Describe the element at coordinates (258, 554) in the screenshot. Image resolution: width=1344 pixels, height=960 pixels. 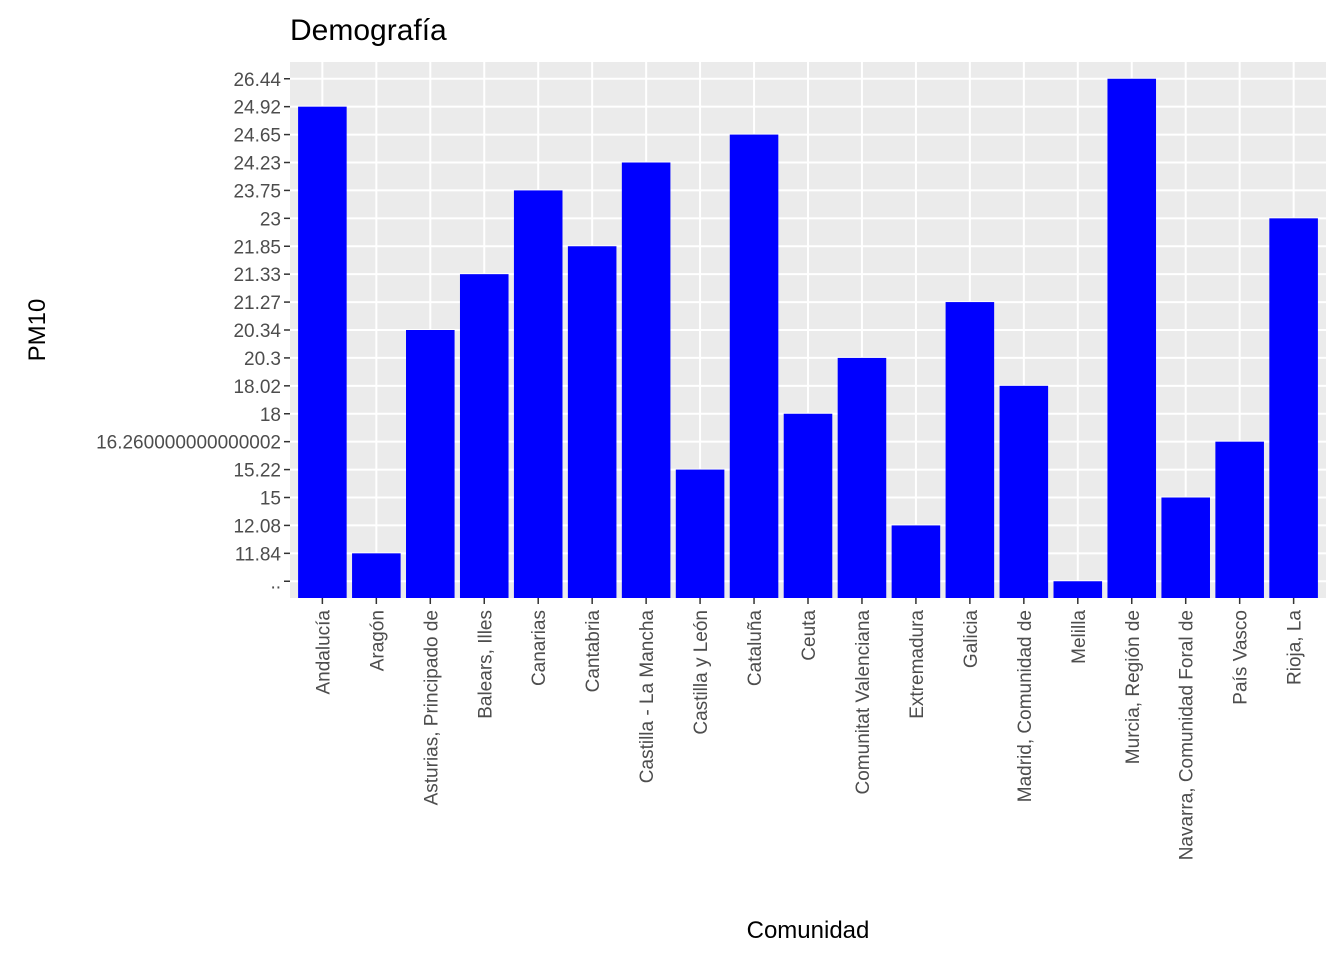
I see `y-tick-label: 11.84` at that location.